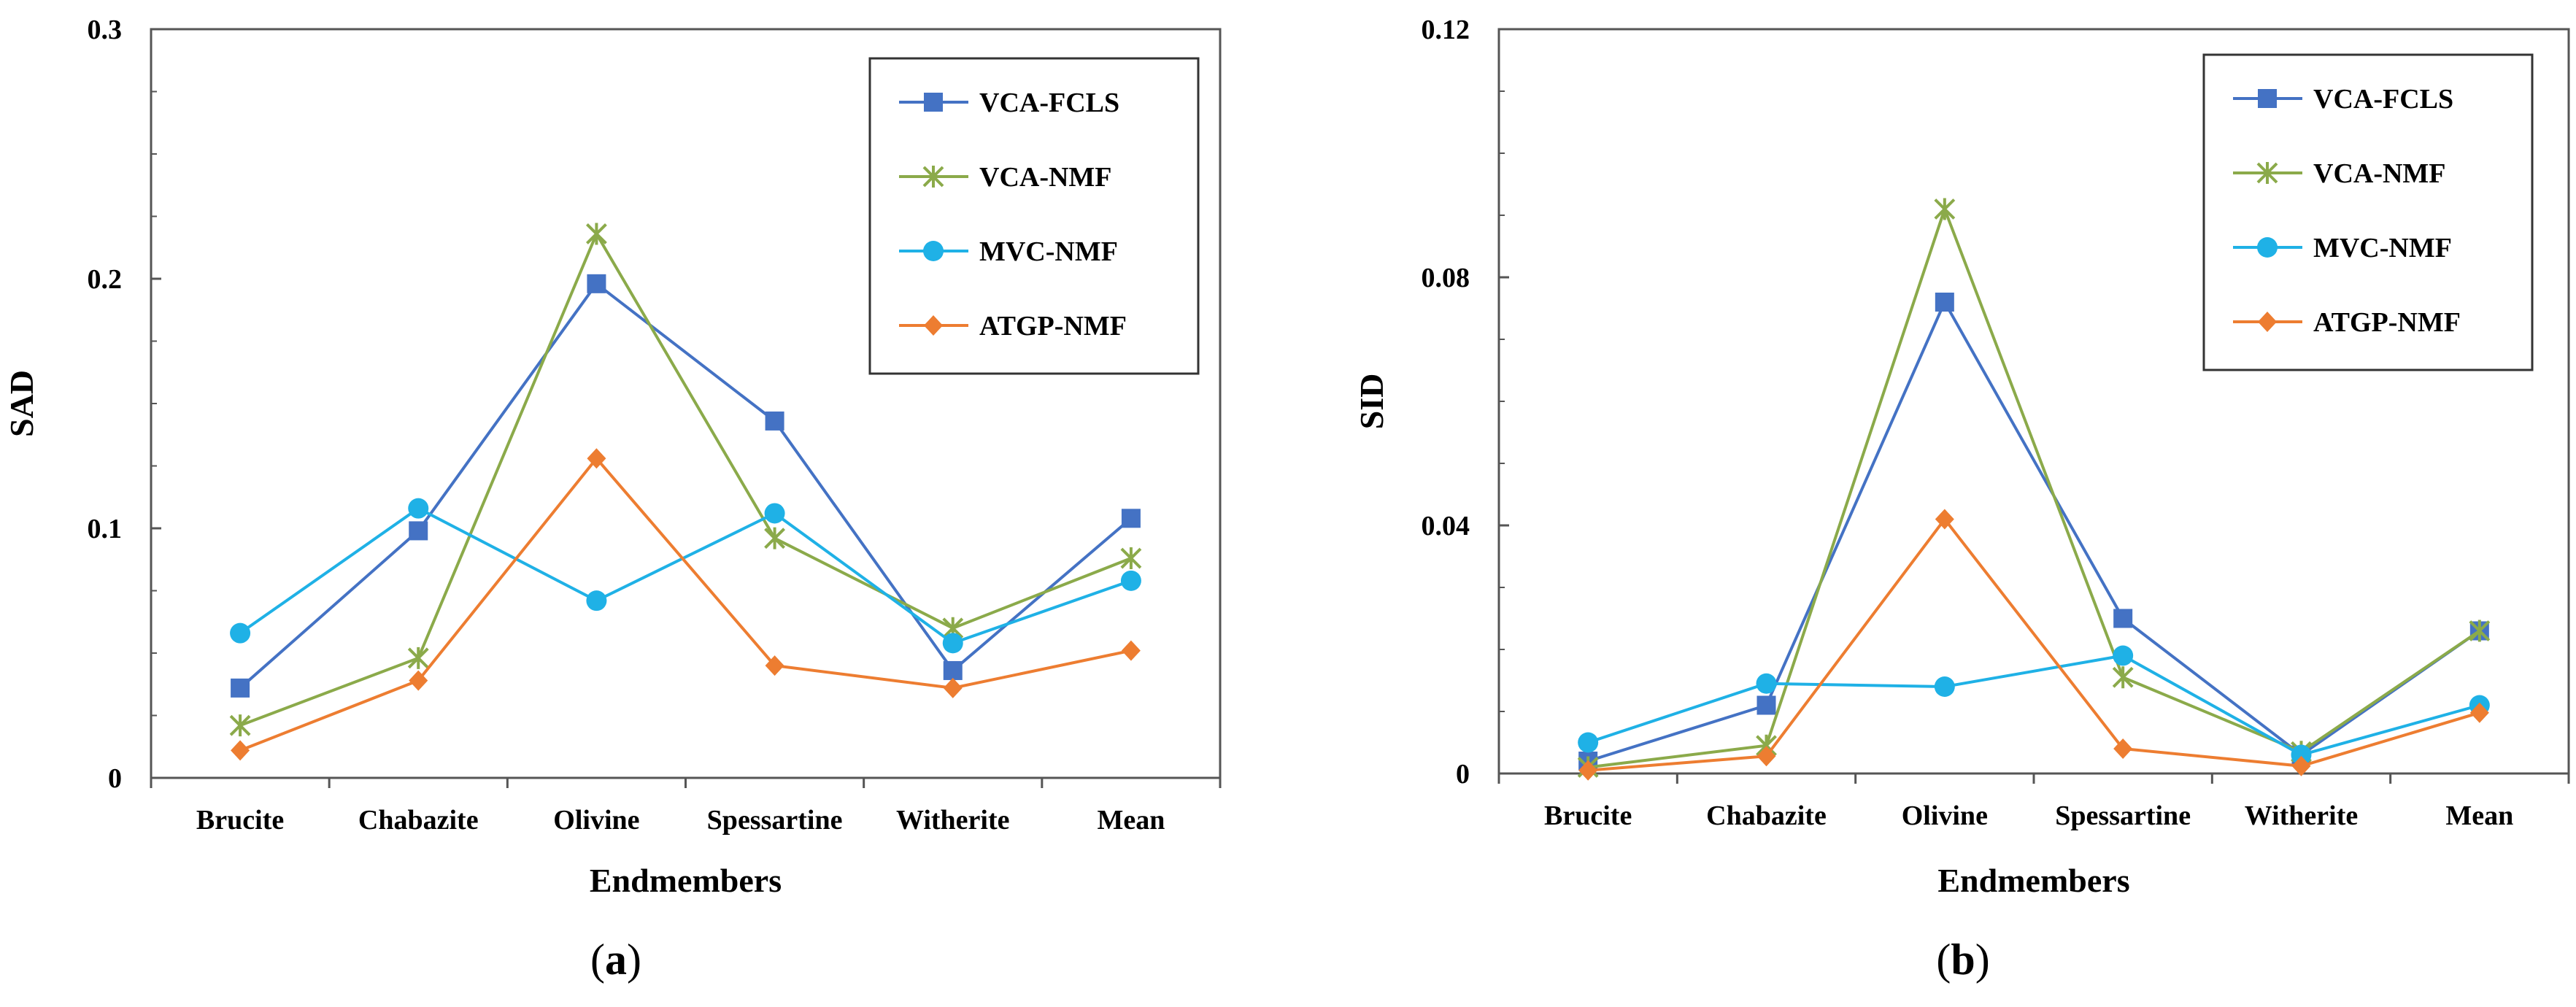  What do you see at coordinates (1446, 30) in the screenshot?
I see `y-tick-label: 0.12` at bounding box center [1446, 30].